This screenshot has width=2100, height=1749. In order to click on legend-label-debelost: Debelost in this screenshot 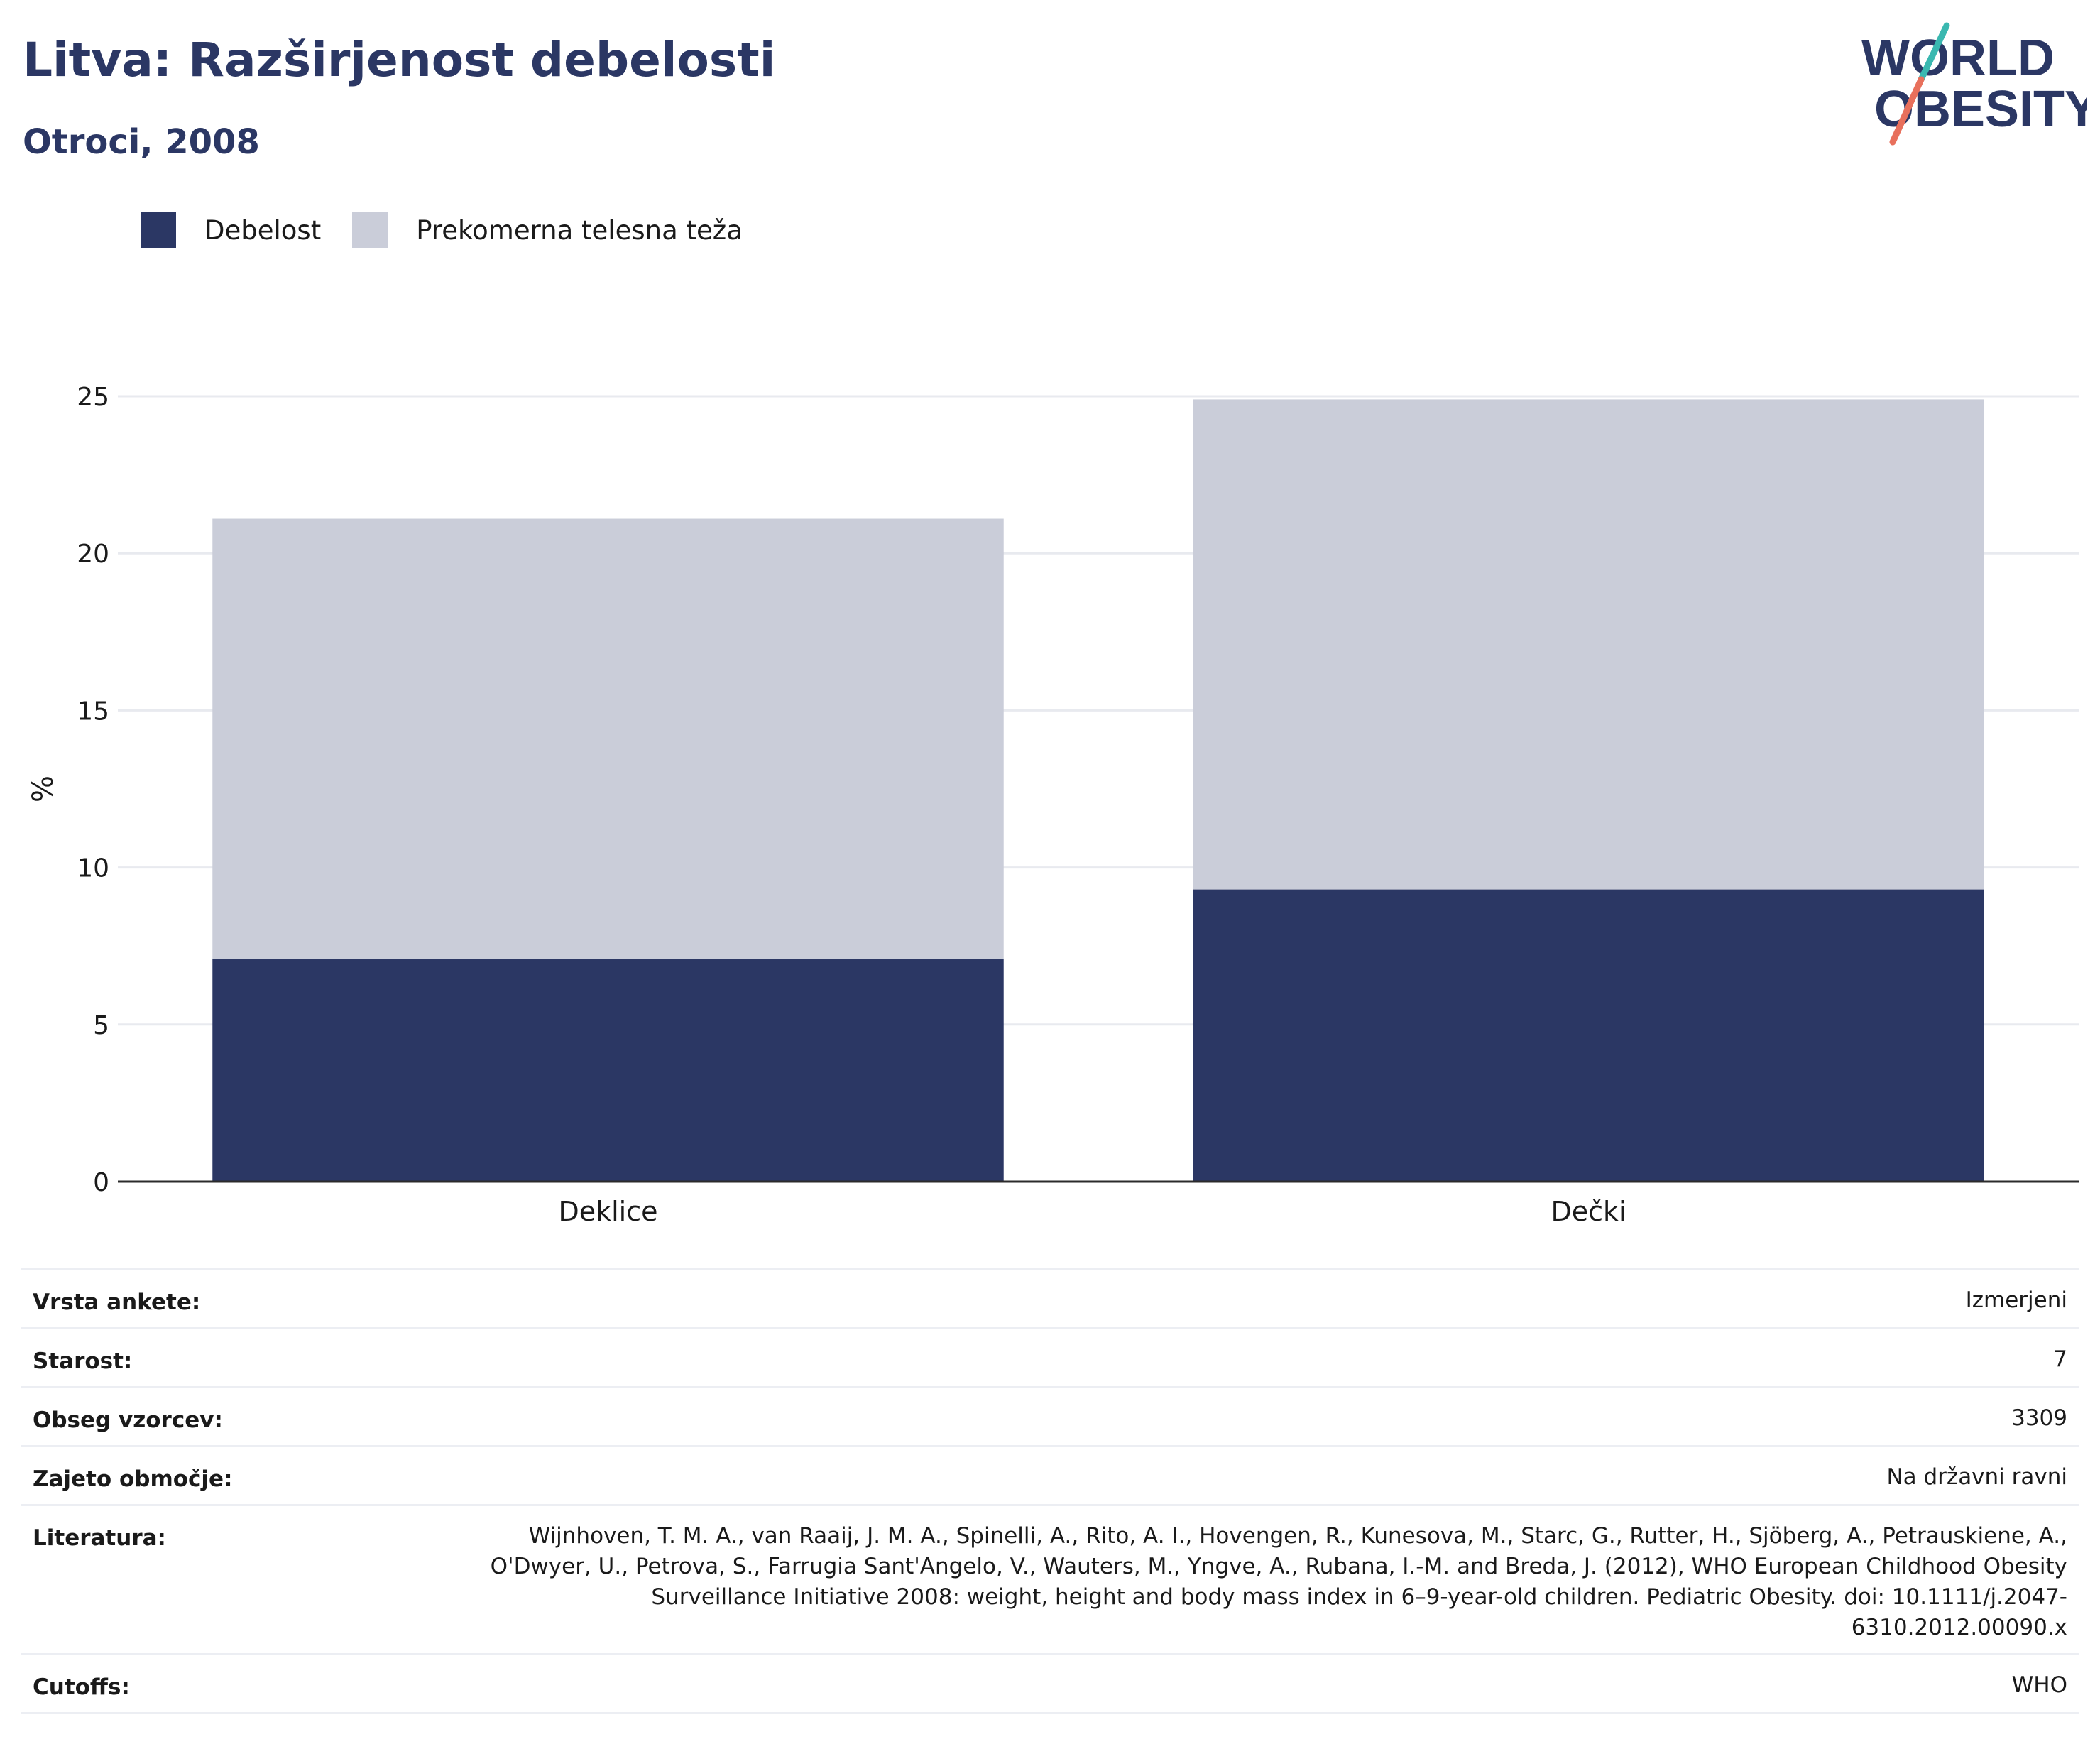, I will do `click(263, 230)`.